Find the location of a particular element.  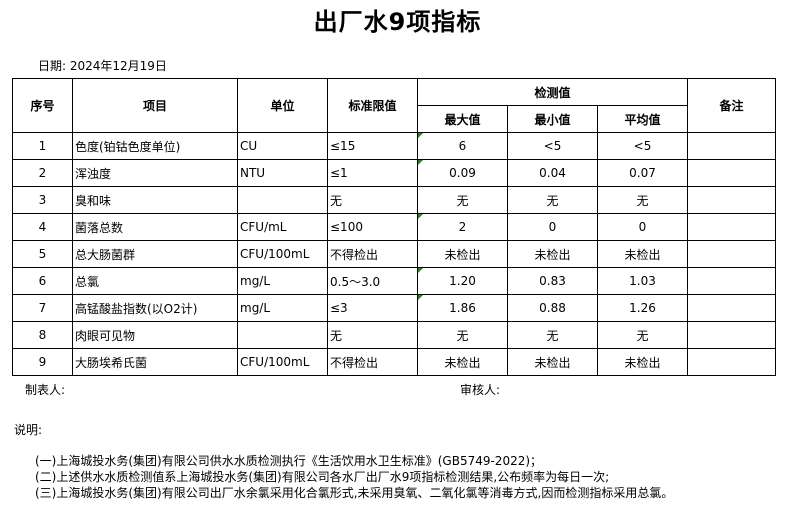

header-no: 序号 is located at coordinates (42, 105).